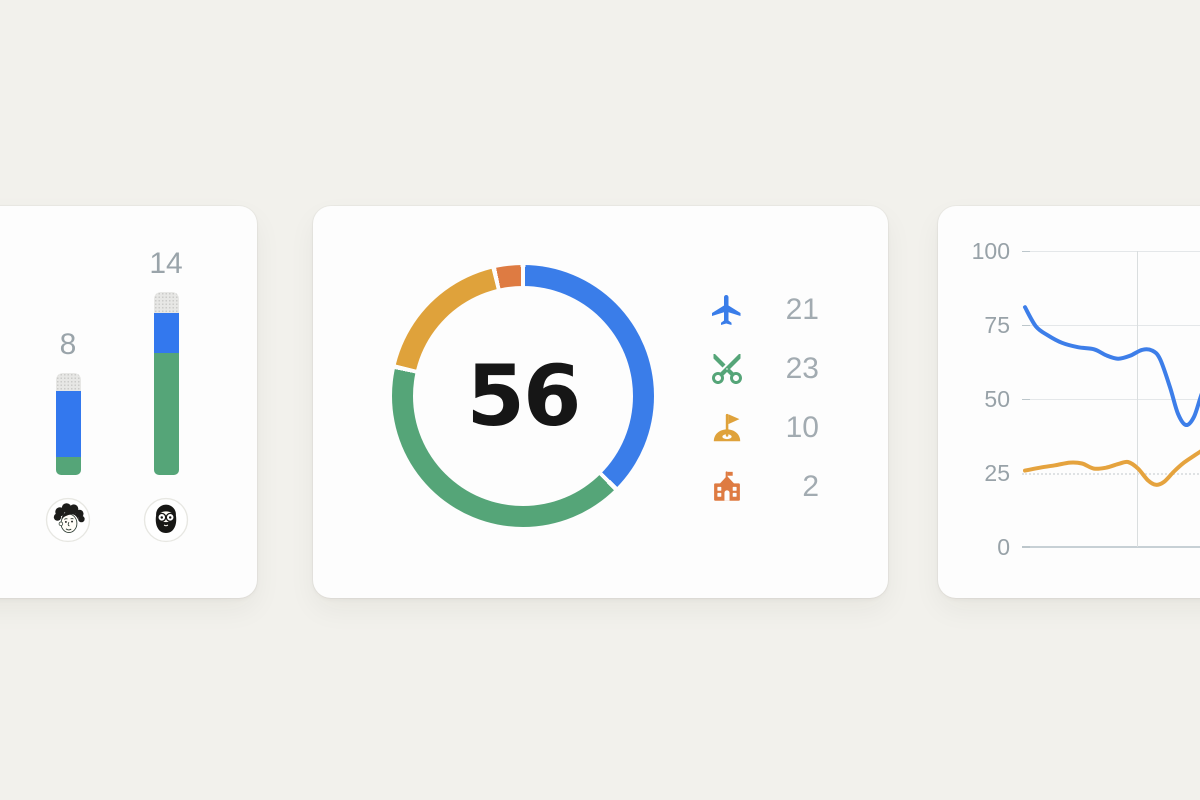 The height and width of the screenshot is (800, 1200). I want to click on legend-value: 10, so click(802, 427).